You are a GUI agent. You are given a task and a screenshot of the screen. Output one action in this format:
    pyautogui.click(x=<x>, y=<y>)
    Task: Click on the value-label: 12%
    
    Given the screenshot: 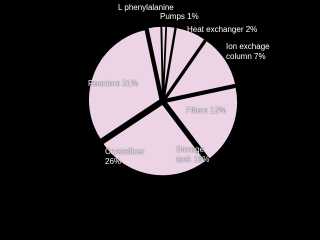 What is the action you would take?
    pyautogui.click(x=218, y=110)
    